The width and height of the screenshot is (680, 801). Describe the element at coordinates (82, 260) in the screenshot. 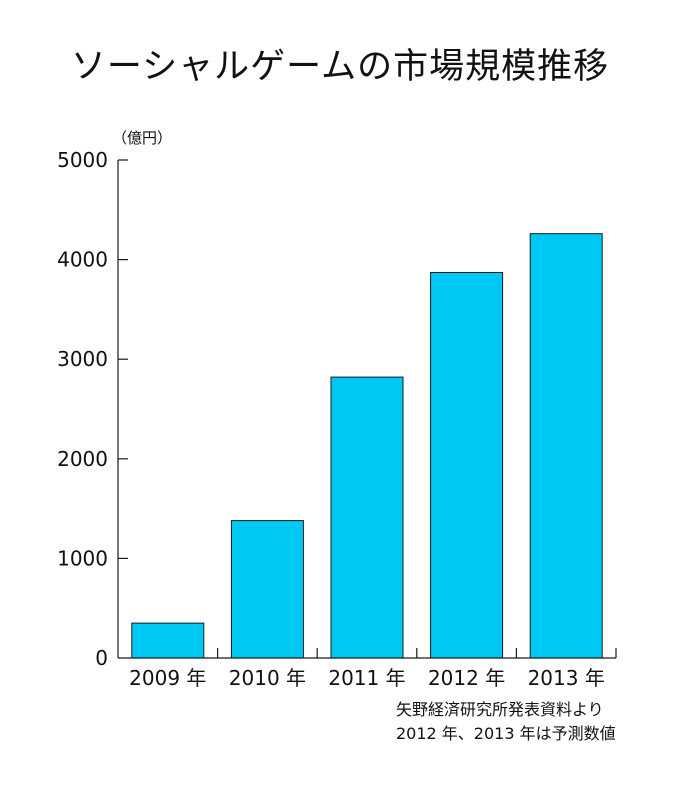

I see `y-tick-label-4: 4000` at that location.